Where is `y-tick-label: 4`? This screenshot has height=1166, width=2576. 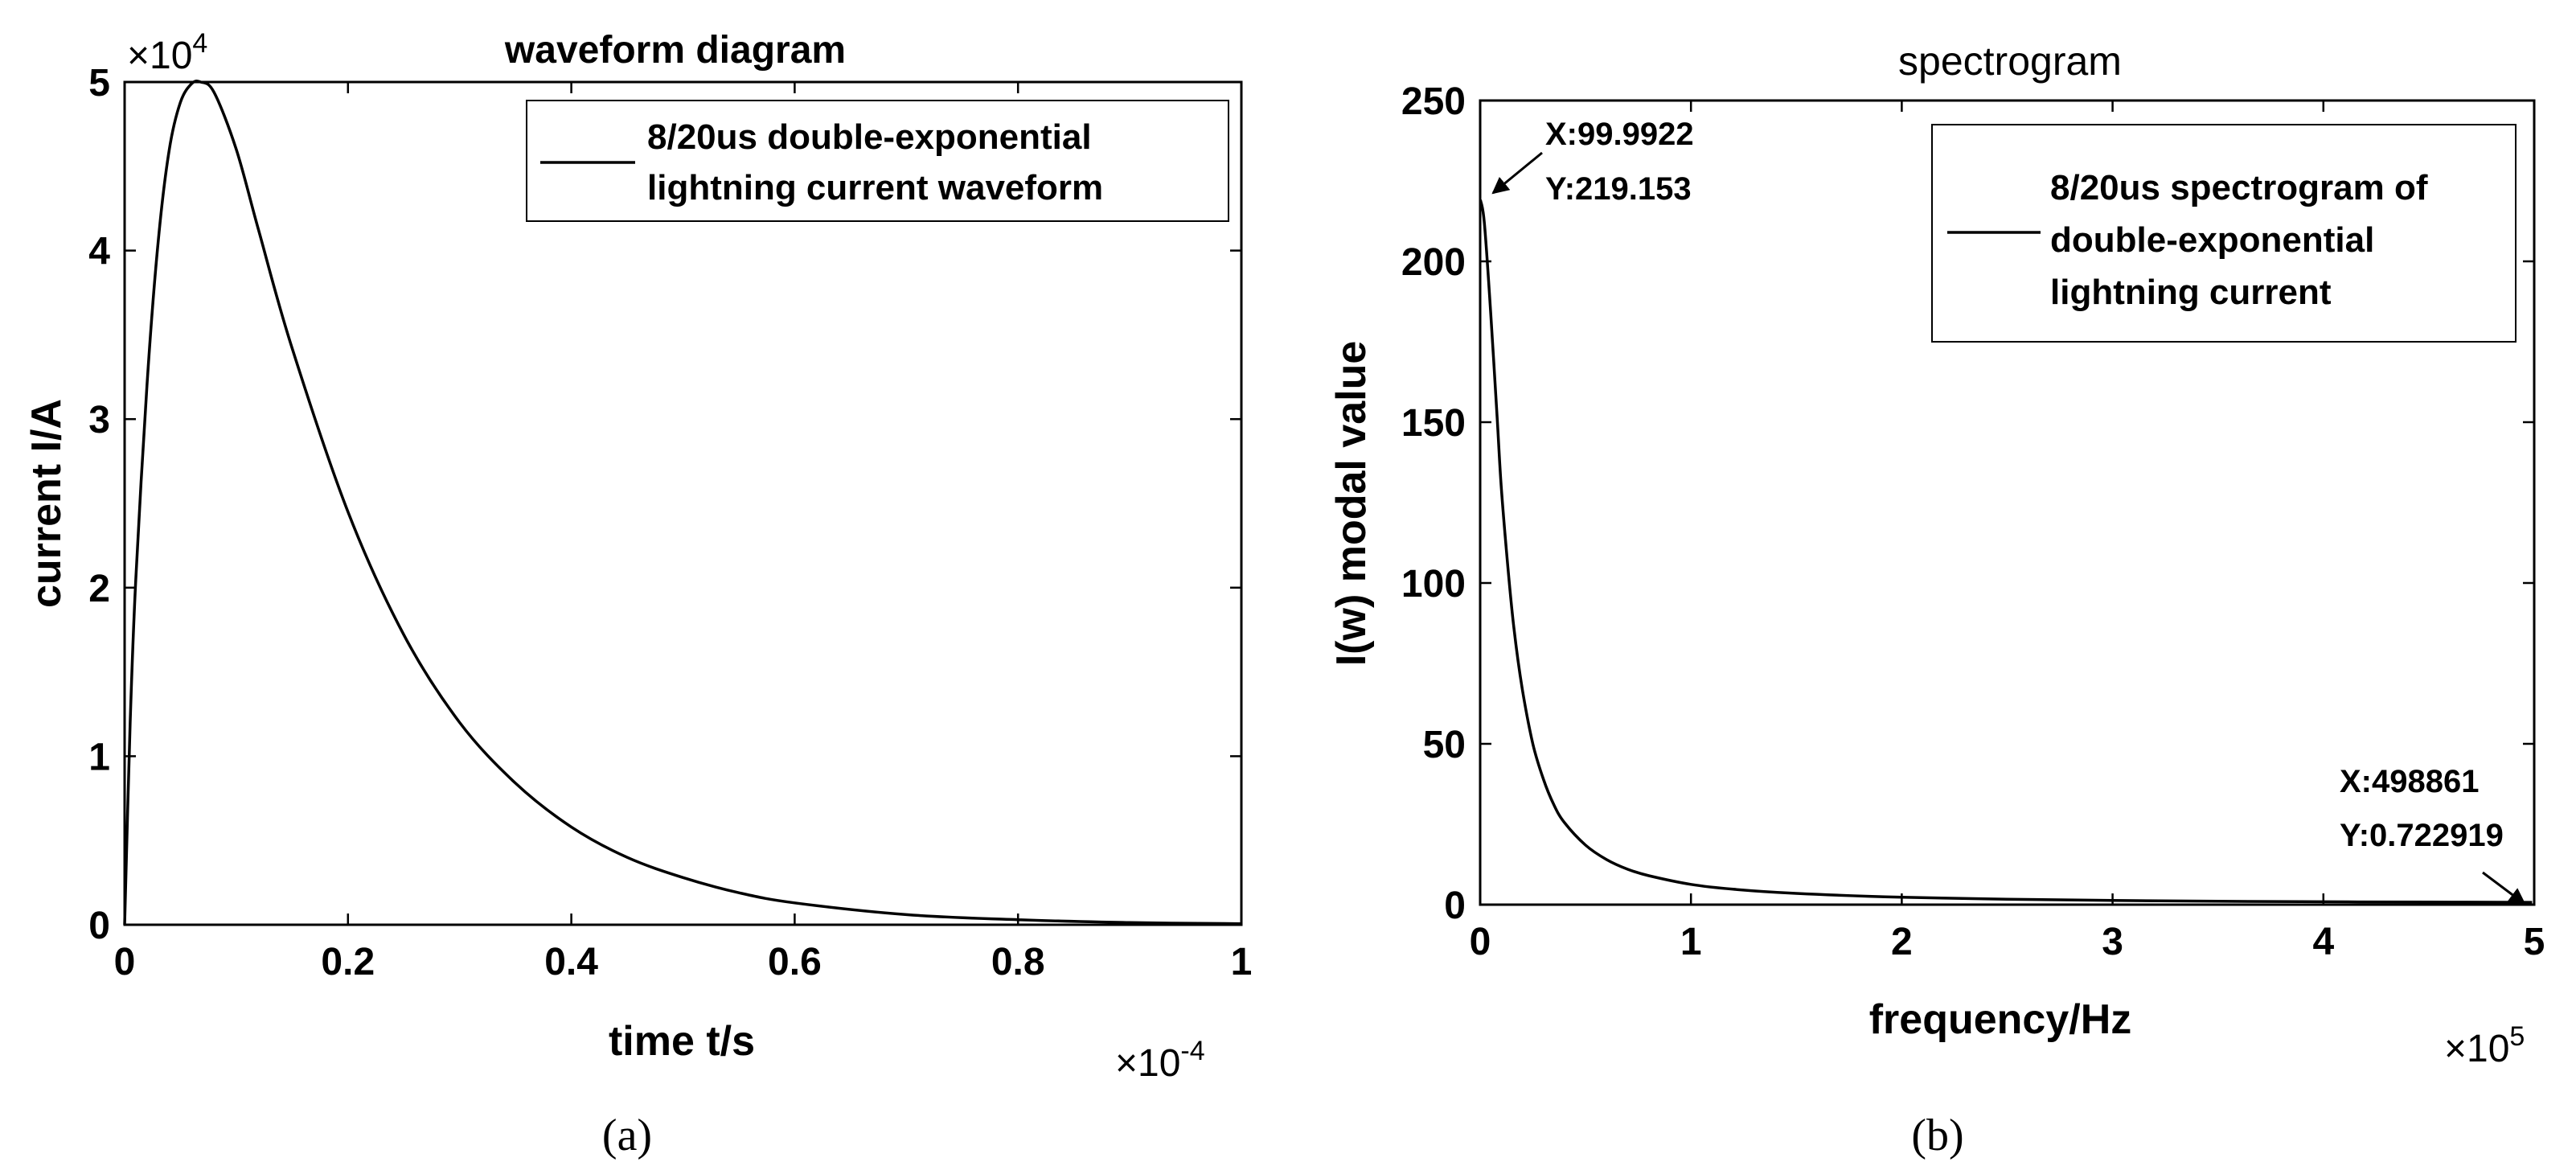
y-tick-label: 4 is located at coordinates (99, 252).